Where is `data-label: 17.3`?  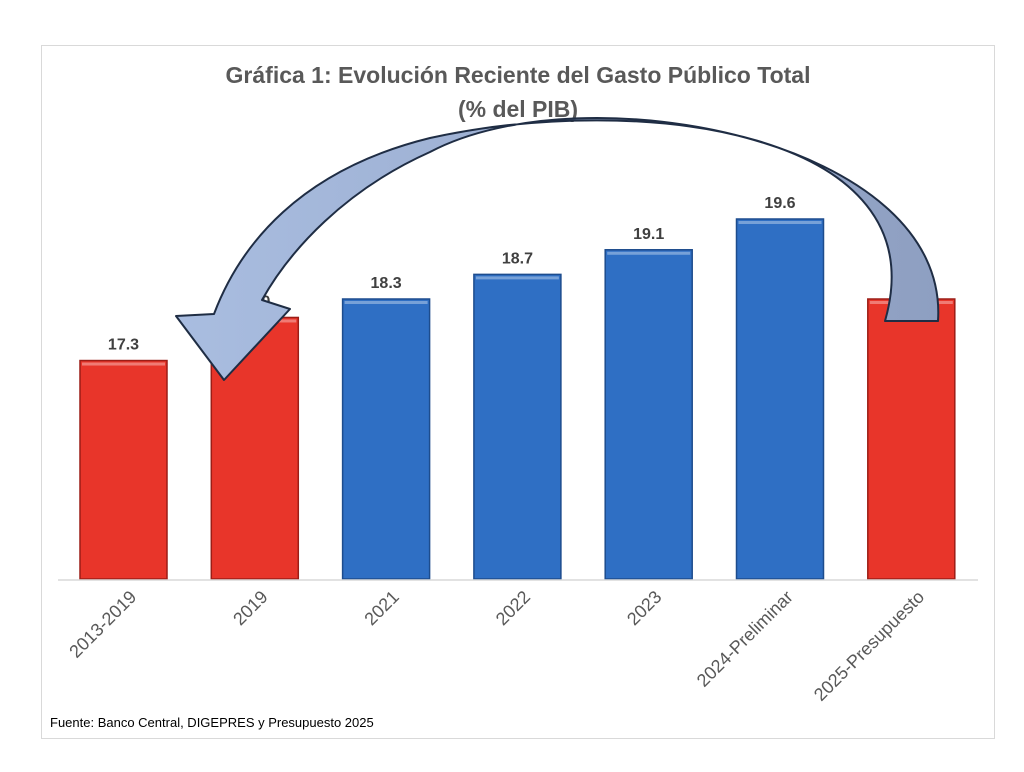 data-label: 17.3 is located at coordinates (123, 345).